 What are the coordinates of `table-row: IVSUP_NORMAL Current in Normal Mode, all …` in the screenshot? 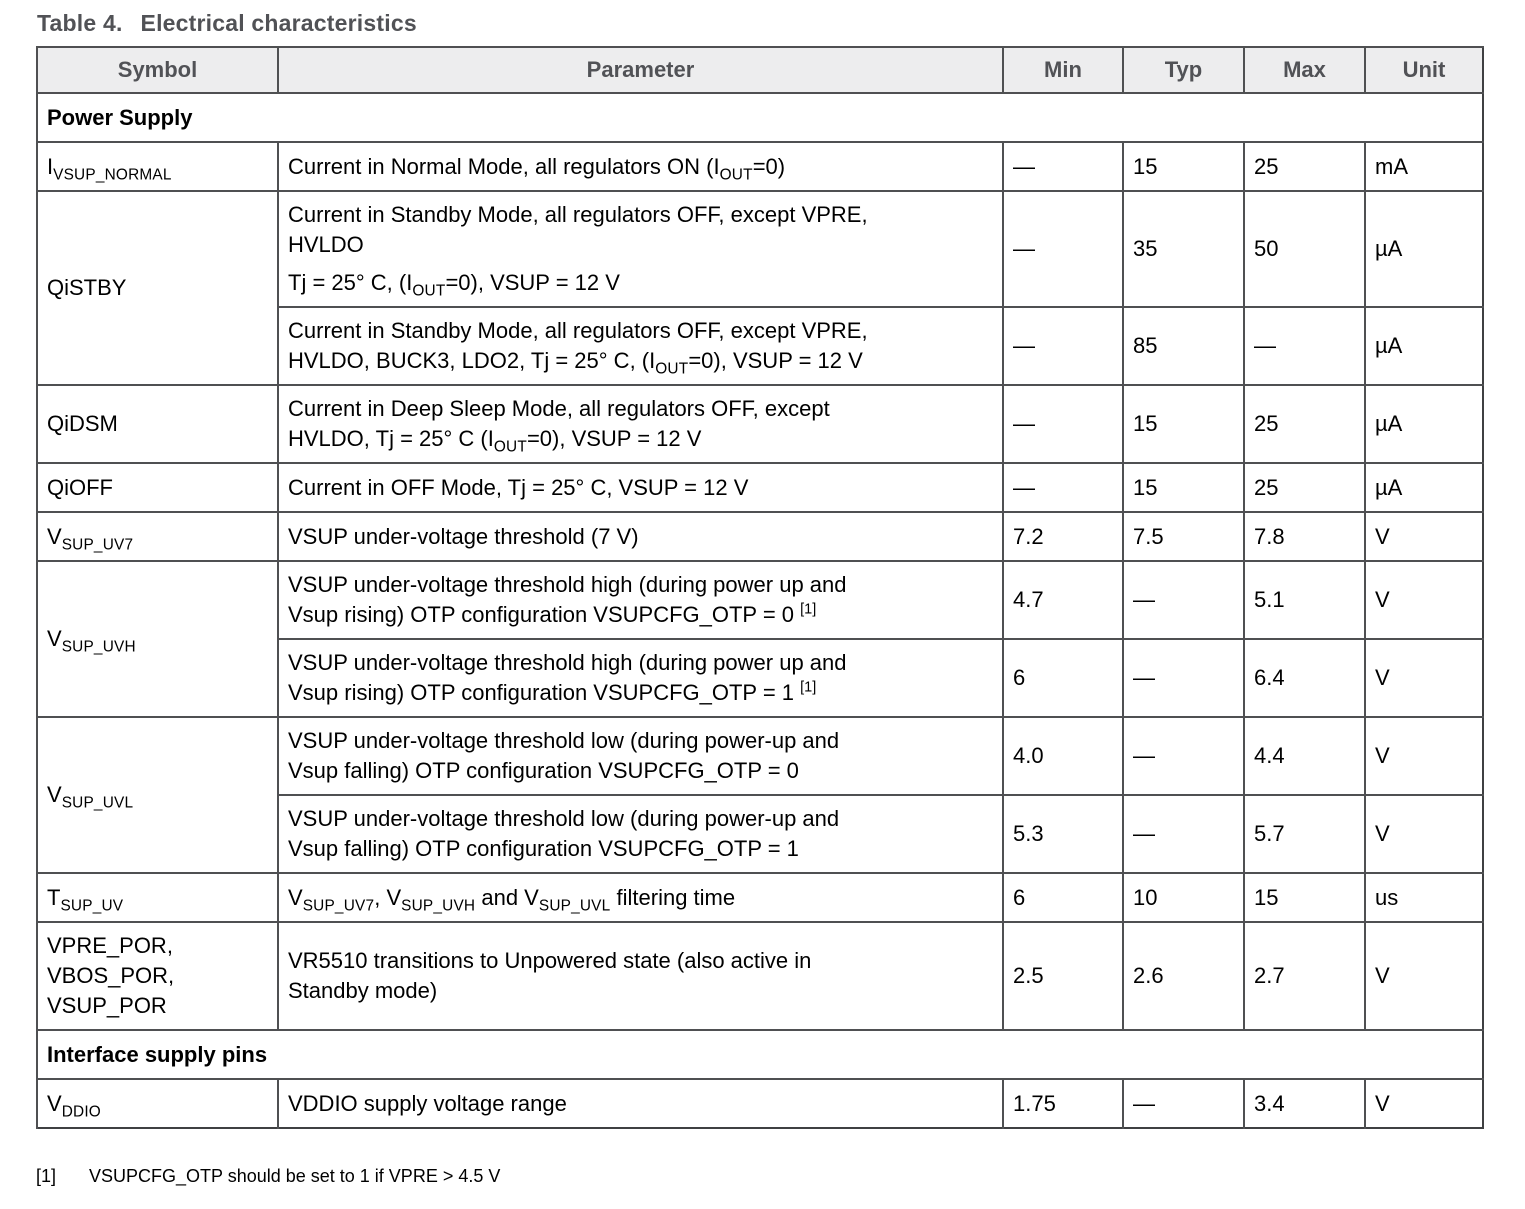 It's located at (759, 166).